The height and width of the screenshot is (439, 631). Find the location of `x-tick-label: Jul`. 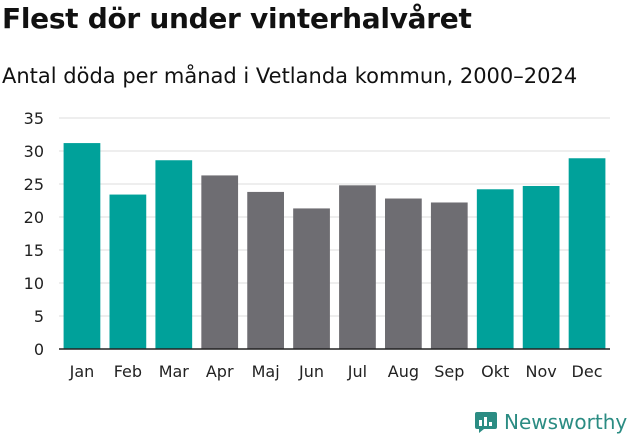

x-tick-label: Jul is located at coordinates (357, 371).